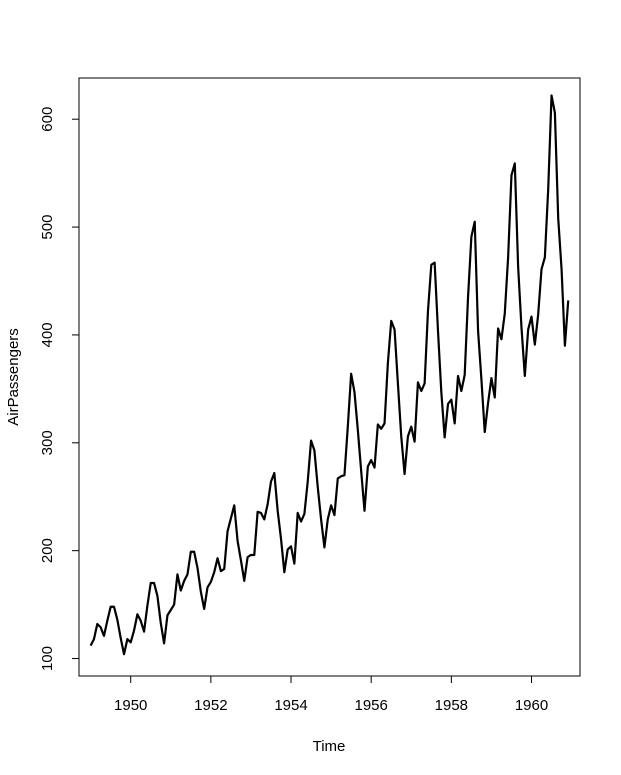  Describe the element at coordinates (47, 442) in the screenshot. I see `y-tick-label: 300` at that location.